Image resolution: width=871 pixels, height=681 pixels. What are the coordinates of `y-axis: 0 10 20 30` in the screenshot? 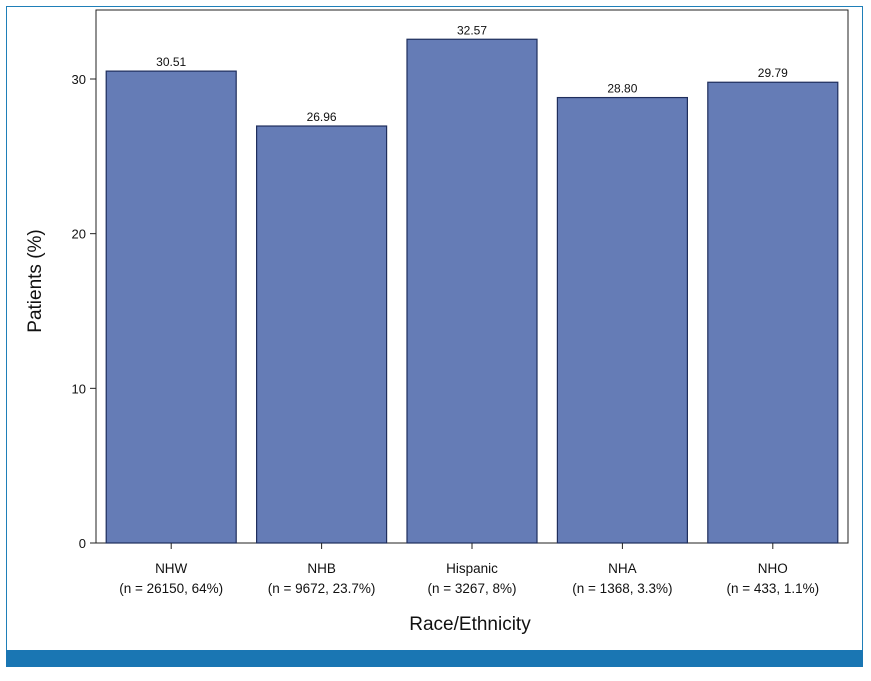 It's located at (84, 311).